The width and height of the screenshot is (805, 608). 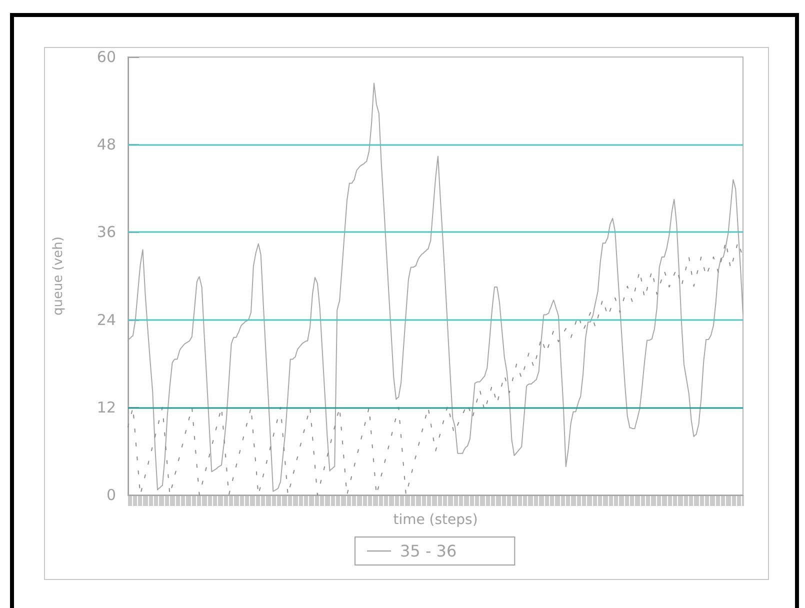 What do you see at coordinates (106, 319) in the screenshot?
I see `y-tick-label: 24` at bounding box center [106, 319].